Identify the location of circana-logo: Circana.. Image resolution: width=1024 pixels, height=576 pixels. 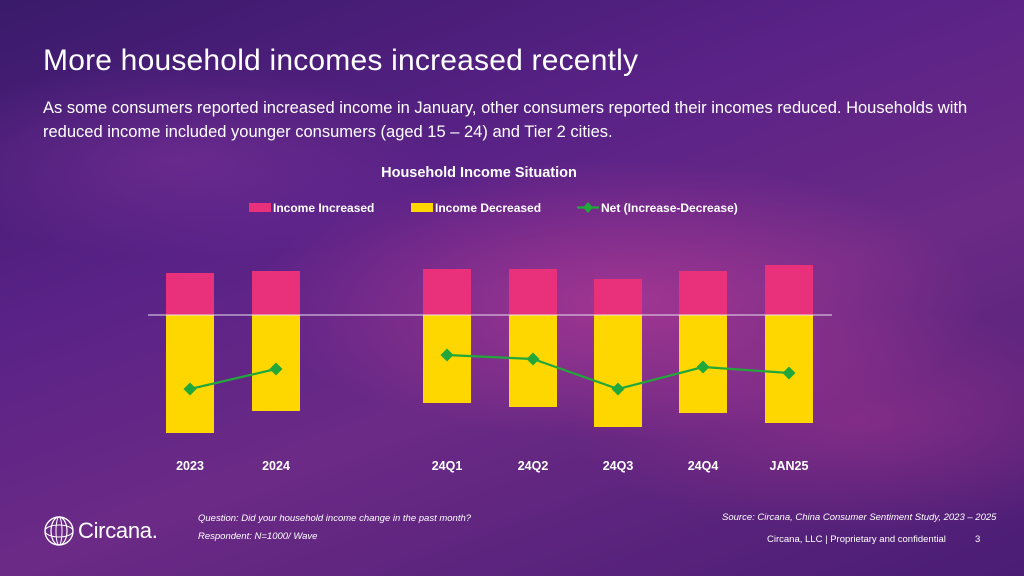
(100, 531).